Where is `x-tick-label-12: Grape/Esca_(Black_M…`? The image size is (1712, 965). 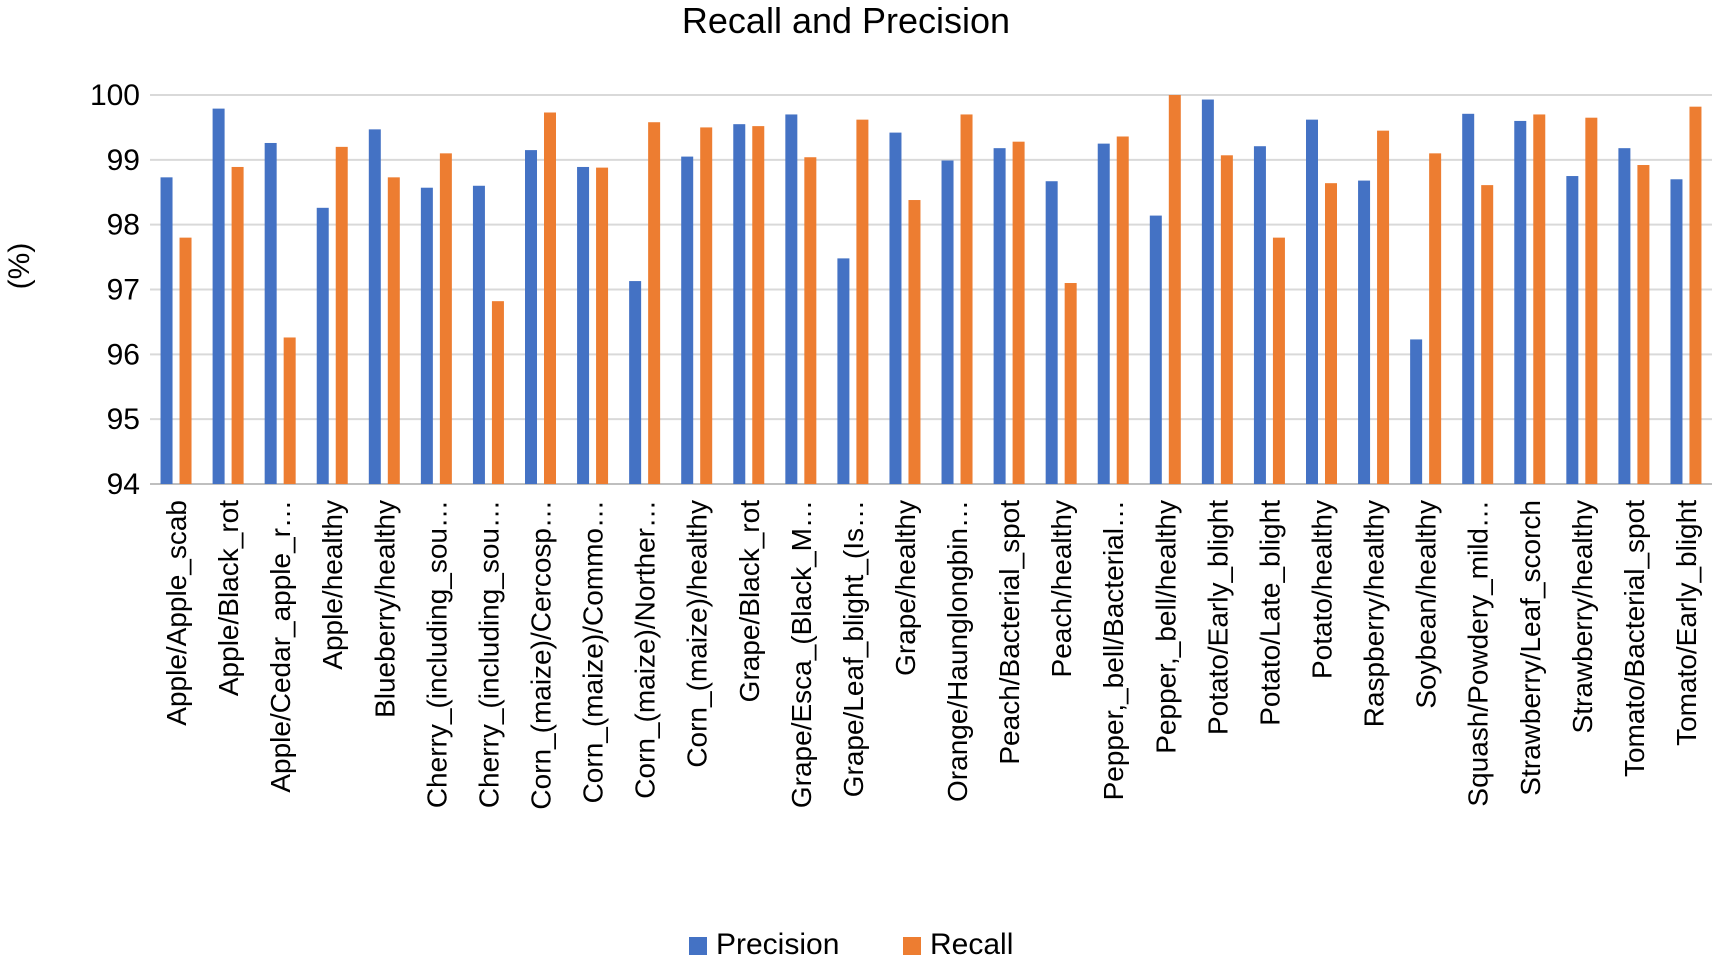
x-tick-label-12: Grape/Esca_(Black_M… is located at coordinates (801, 654).